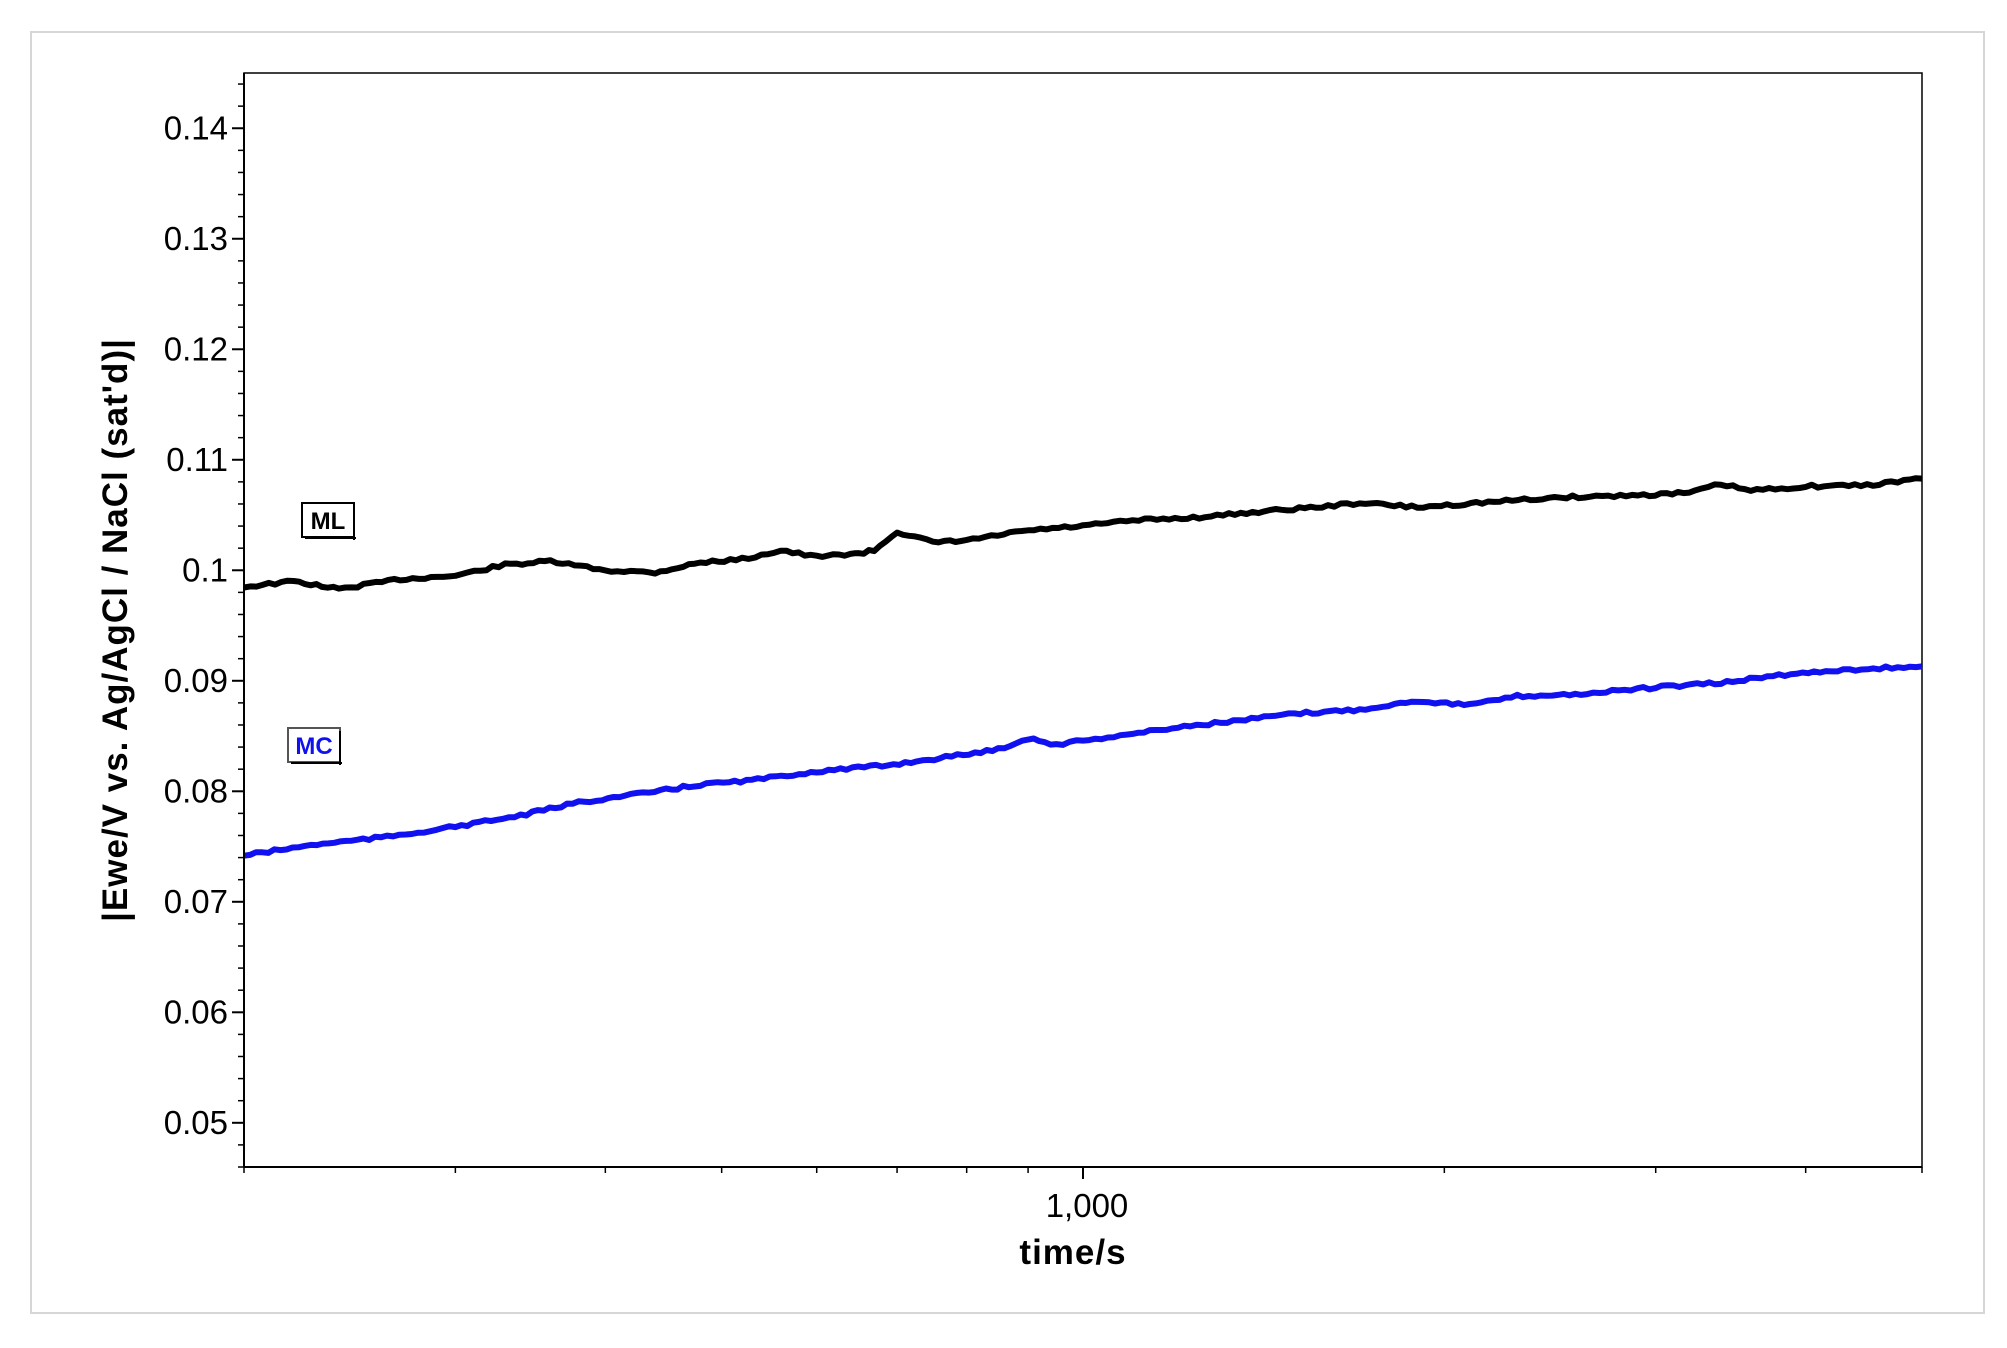 This screenshot has width=2007, height=1348. What do you see at coordinates (196, 790) in the screenshot?
I see `y-tick-label: 0.08` at bounding box center [196, 790].